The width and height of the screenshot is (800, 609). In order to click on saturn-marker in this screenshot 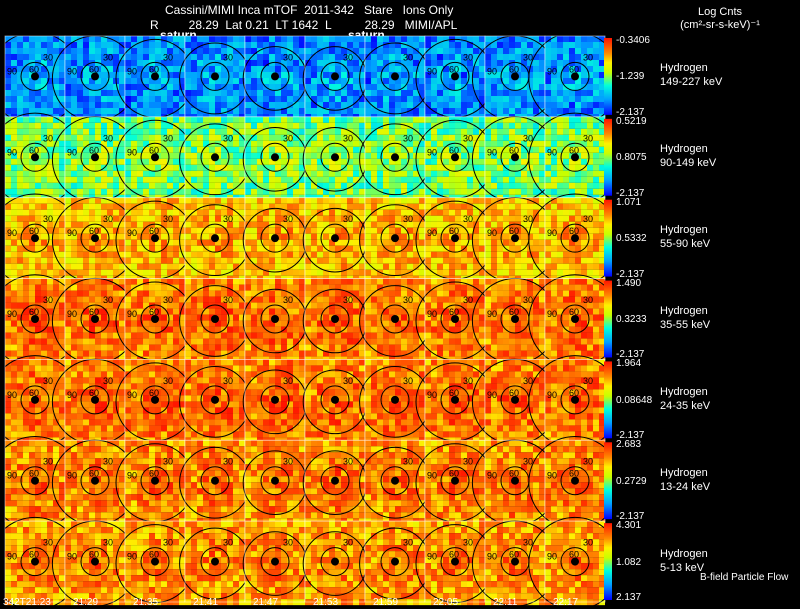, I will do `click(335, 76)`.